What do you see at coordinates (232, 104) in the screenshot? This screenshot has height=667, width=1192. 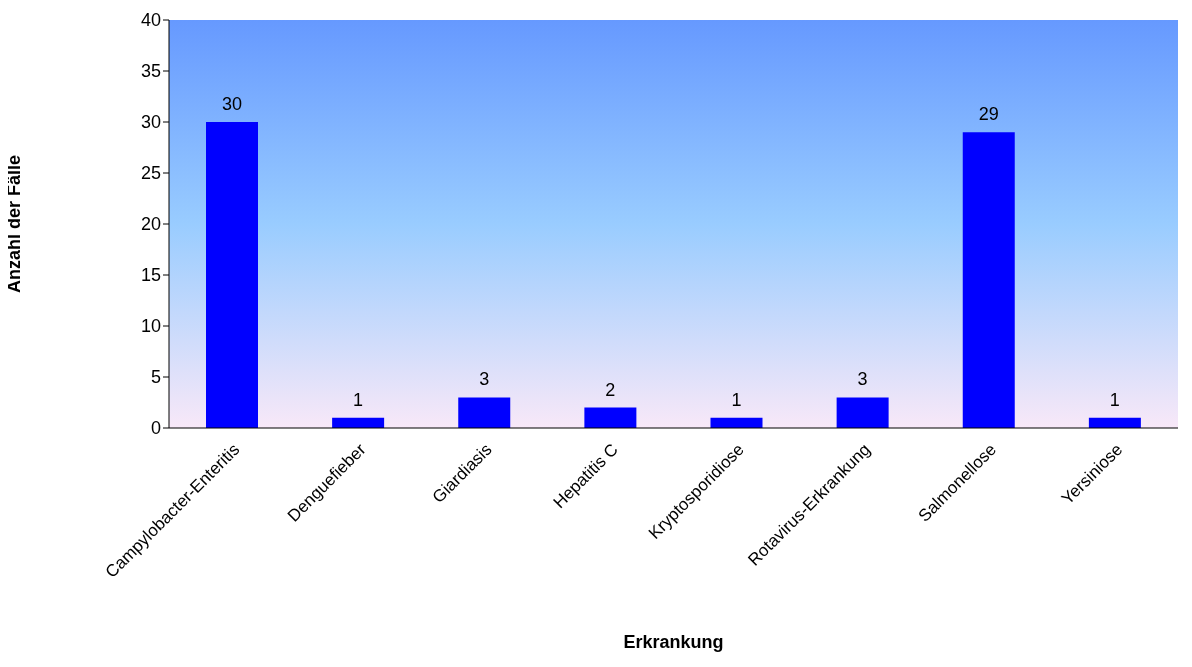 I see `data-label: 30` at bounding box center [232, 104].